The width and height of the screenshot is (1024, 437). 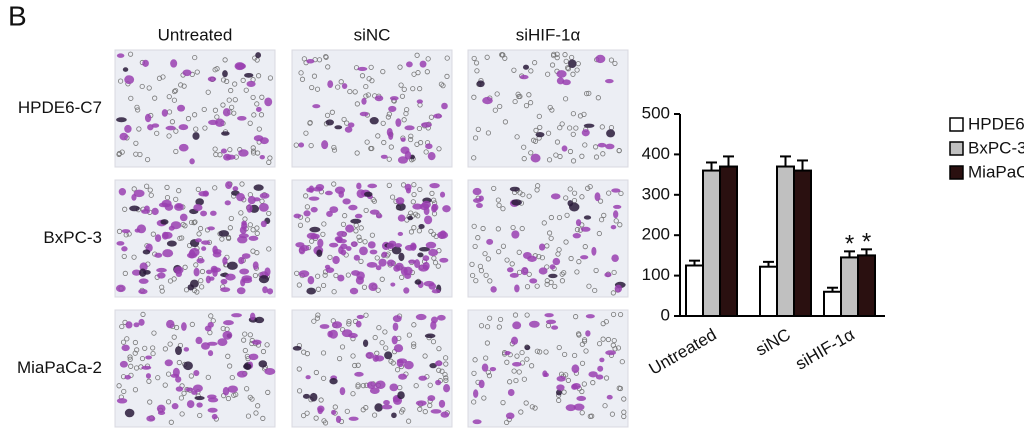 I want to click on bar, so click(x=711, y=243).